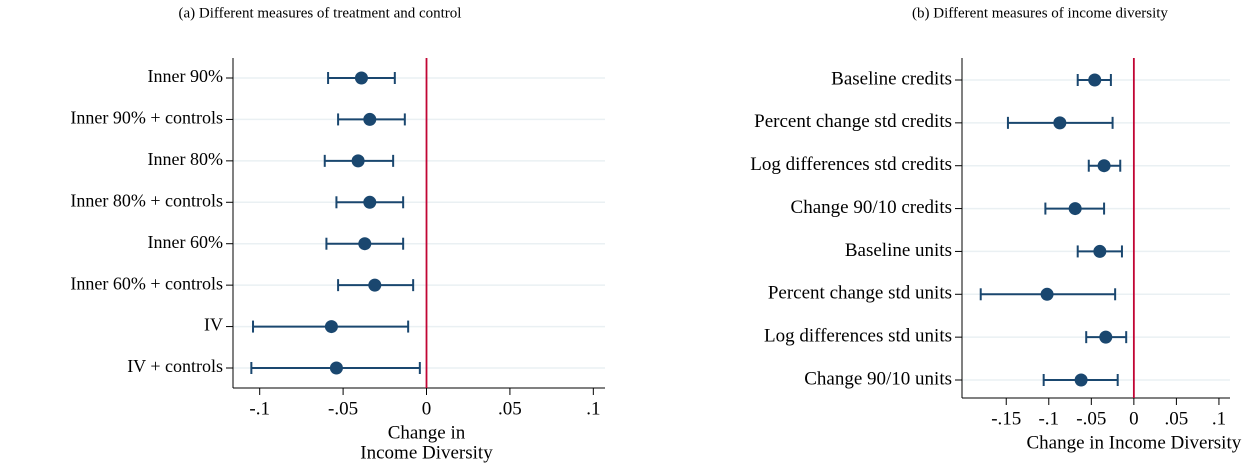  I want to click on y-tick-label: Change 90/10 units, so click(878, 378).